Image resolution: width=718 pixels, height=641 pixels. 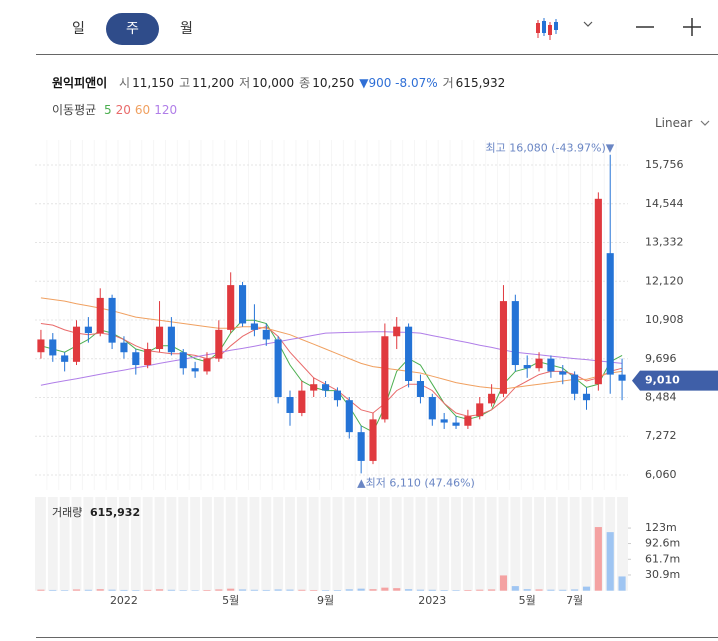 I want to click on ma-title: 이동평균, so click(x=74, y=110).